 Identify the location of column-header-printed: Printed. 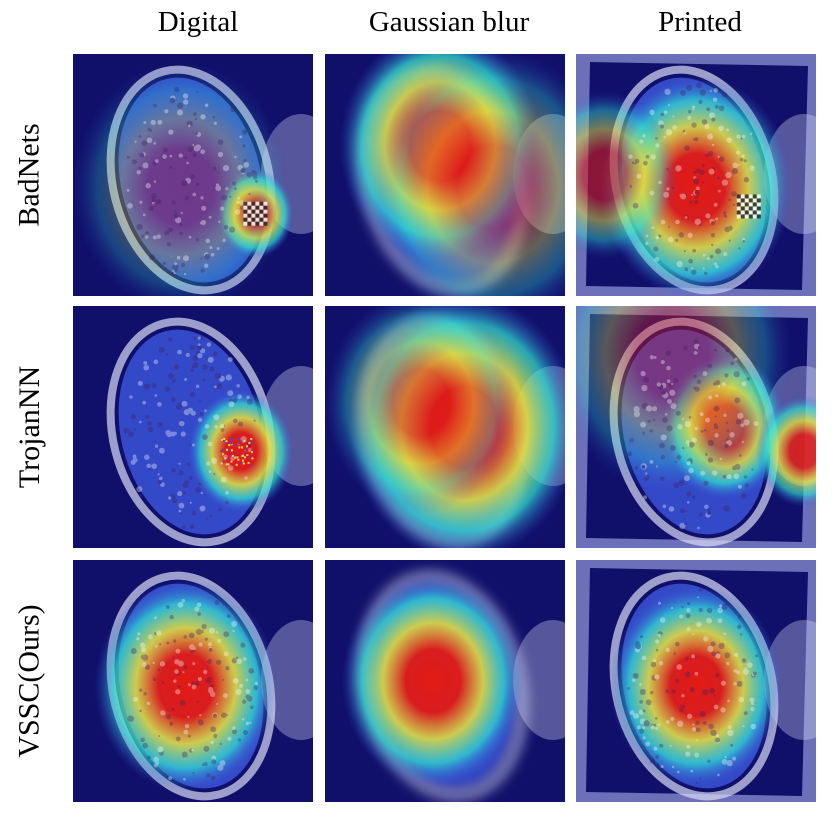
(700, 22).